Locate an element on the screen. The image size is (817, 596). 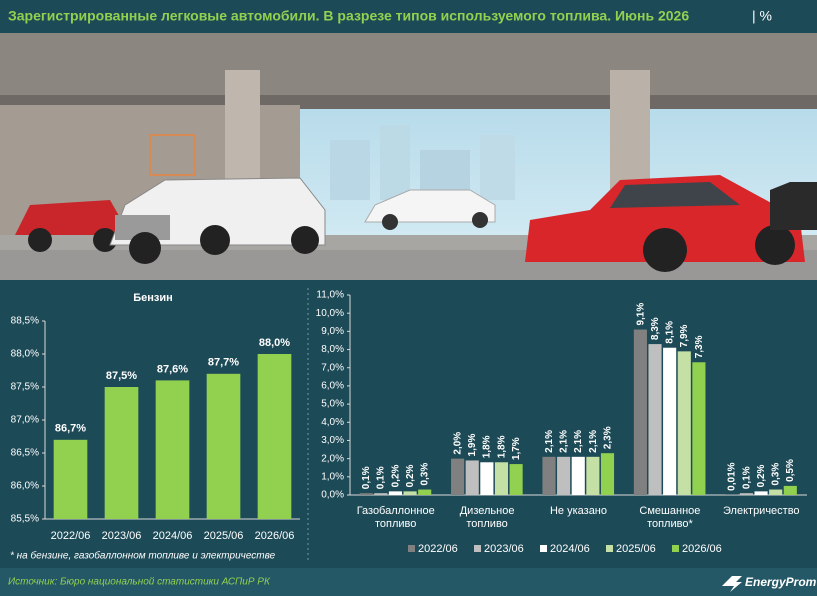
y-tick-label: 86,5% is located at coordinates (25, 453).